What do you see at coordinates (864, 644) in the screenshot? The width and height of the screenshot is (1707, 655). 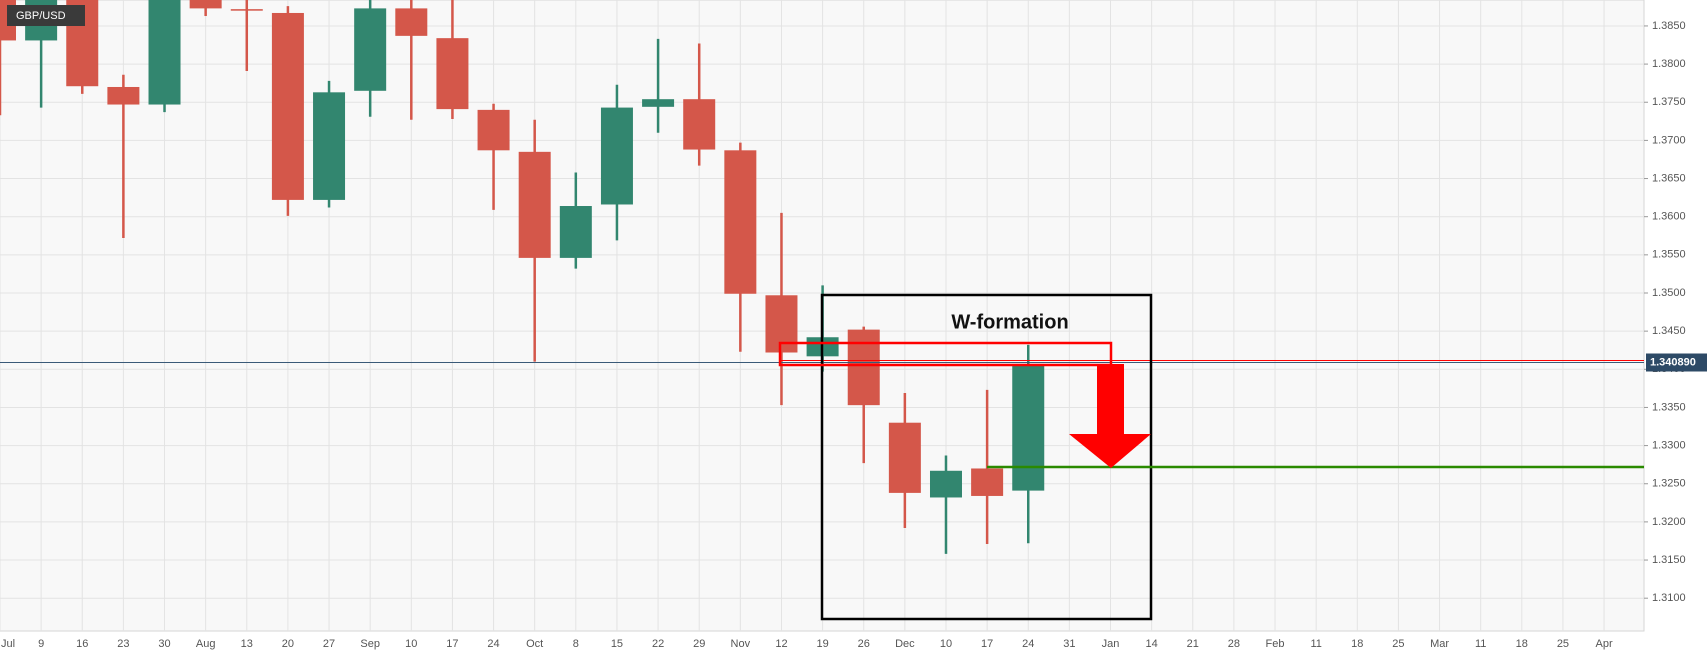 I see `x-tick-label: 26` at bounding box center [864, 644].